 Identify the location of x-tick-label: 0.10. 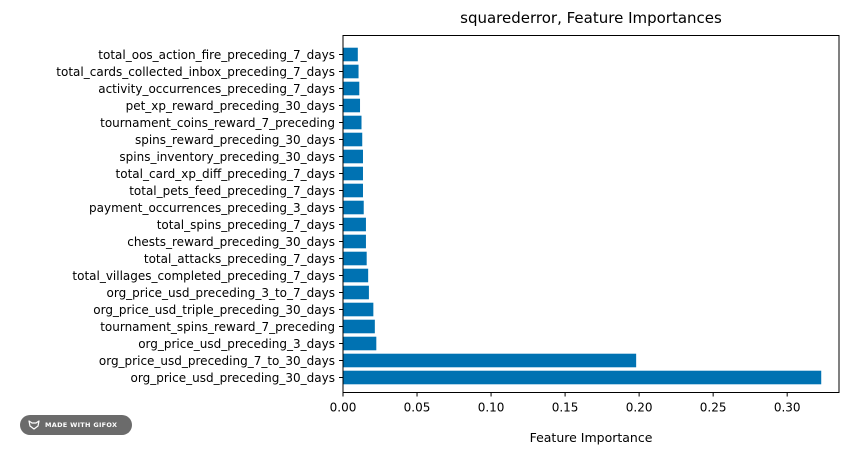
(491, 408).